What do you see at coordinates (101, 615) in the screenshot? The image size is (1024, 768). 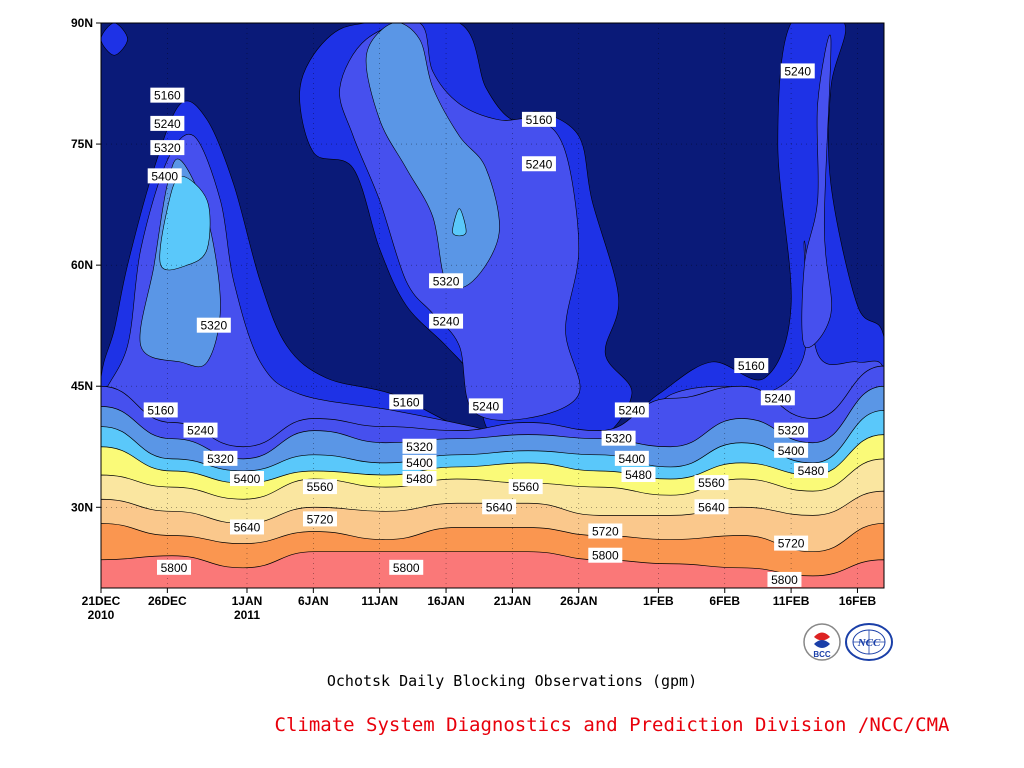 I see `x-tick-sublabel: 2010` at bounding box center [101, 615].